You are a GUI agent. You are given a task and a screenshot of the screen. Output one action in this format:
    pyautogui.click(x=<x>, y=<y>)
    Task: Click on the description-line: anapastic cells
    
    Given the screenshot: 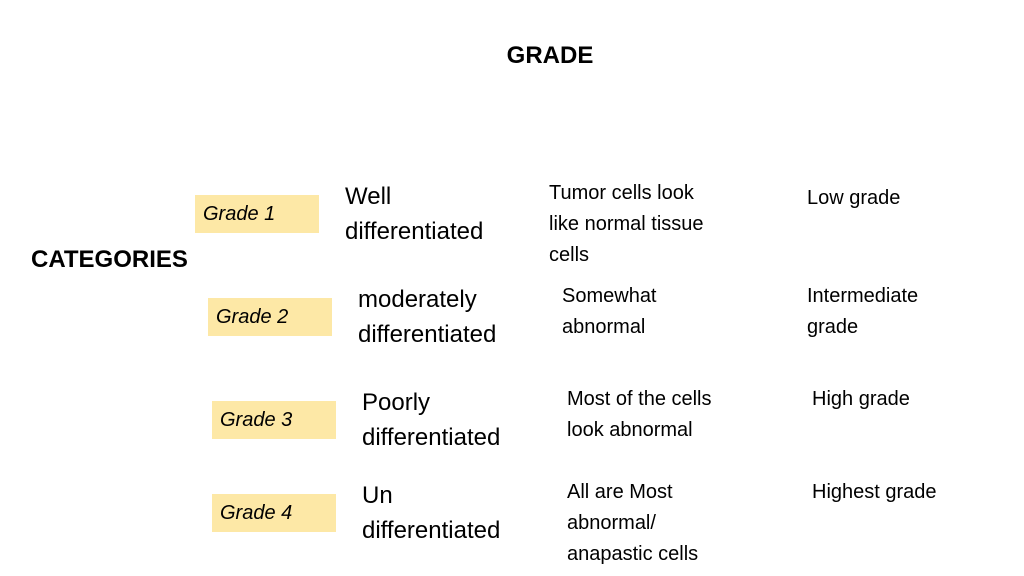 What is the action you would take?
    pyautogui.click(x=633, y=554)
    